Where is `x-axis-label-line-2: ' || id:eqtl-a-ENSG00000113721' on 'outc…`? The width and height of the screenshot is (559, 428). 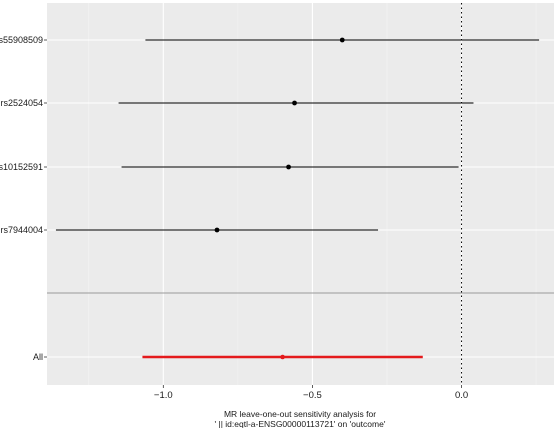
x-axis-label-line-2: ' || id:eqtl-a-ENSG00000113721' on 'outc… is located at coordinates (300, 423).